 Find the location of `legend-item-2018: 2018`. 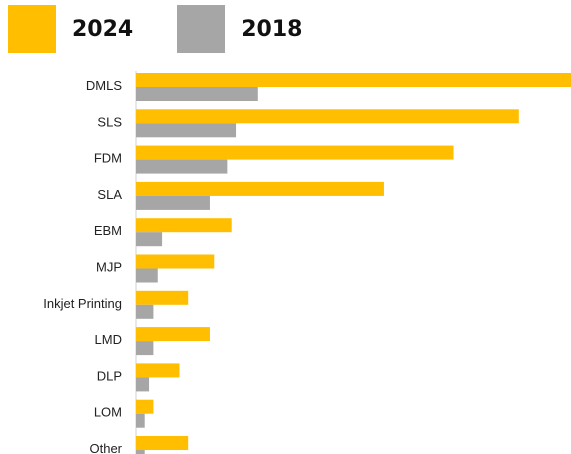

legend-item-2018: 2018 is located at coordinates (239, 29).